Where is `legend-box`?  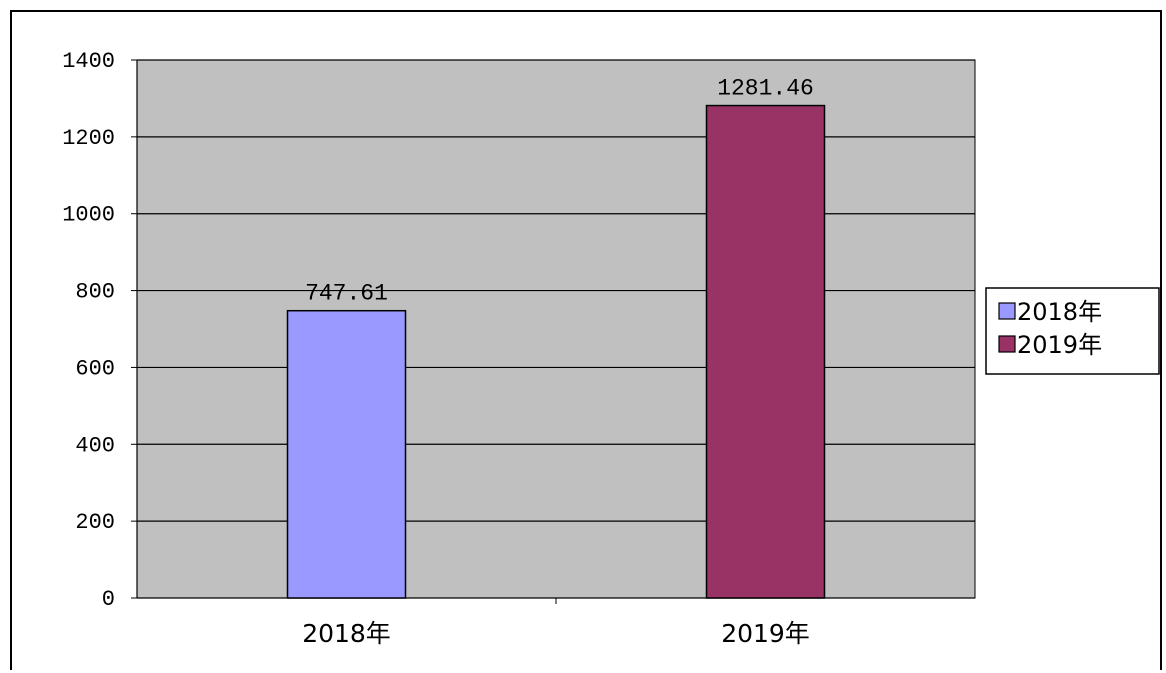
legend-box is located at coordinates (1072, 331).